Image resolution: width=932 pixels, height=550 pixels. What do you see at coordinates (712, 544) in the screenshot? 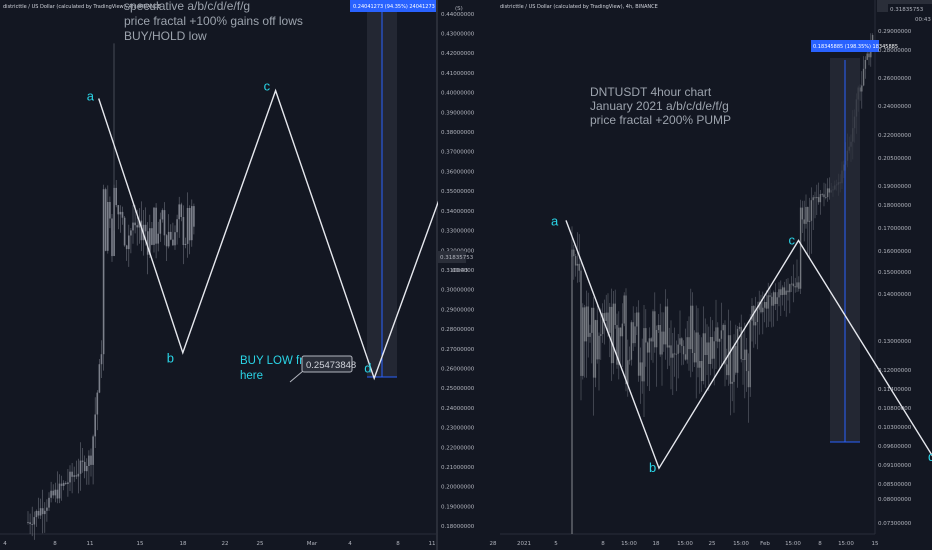
I see `right-x-tick-label: 25` at bounding box center [712, 544].